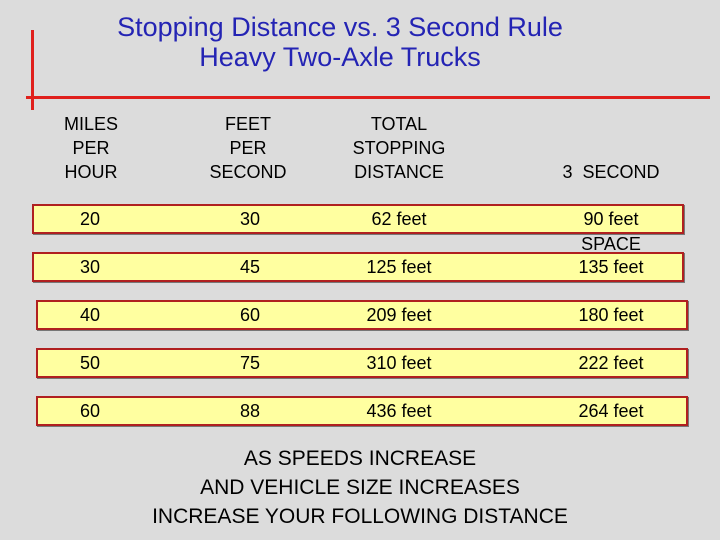  I want to click on cell-fps: 60, so click(250, 315).